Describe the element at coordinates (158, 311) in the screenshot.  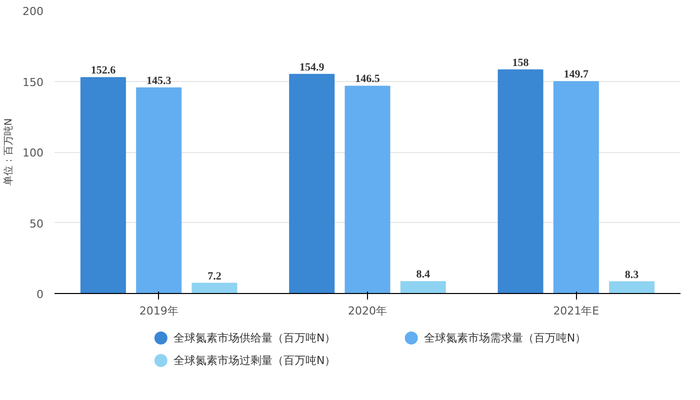
I see `x-tick-label: 2019年` at that location.